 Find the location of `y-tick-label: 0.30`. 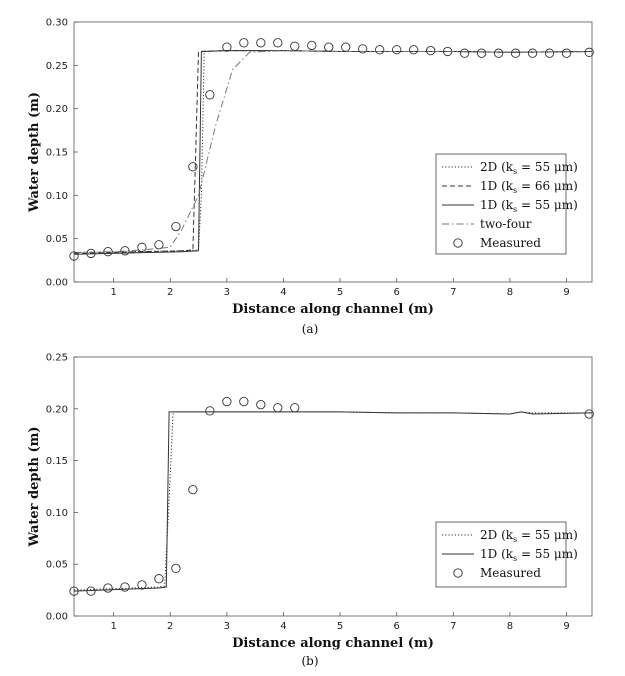

y-tick-label: 0.30 is located at coordinates (57, 23).